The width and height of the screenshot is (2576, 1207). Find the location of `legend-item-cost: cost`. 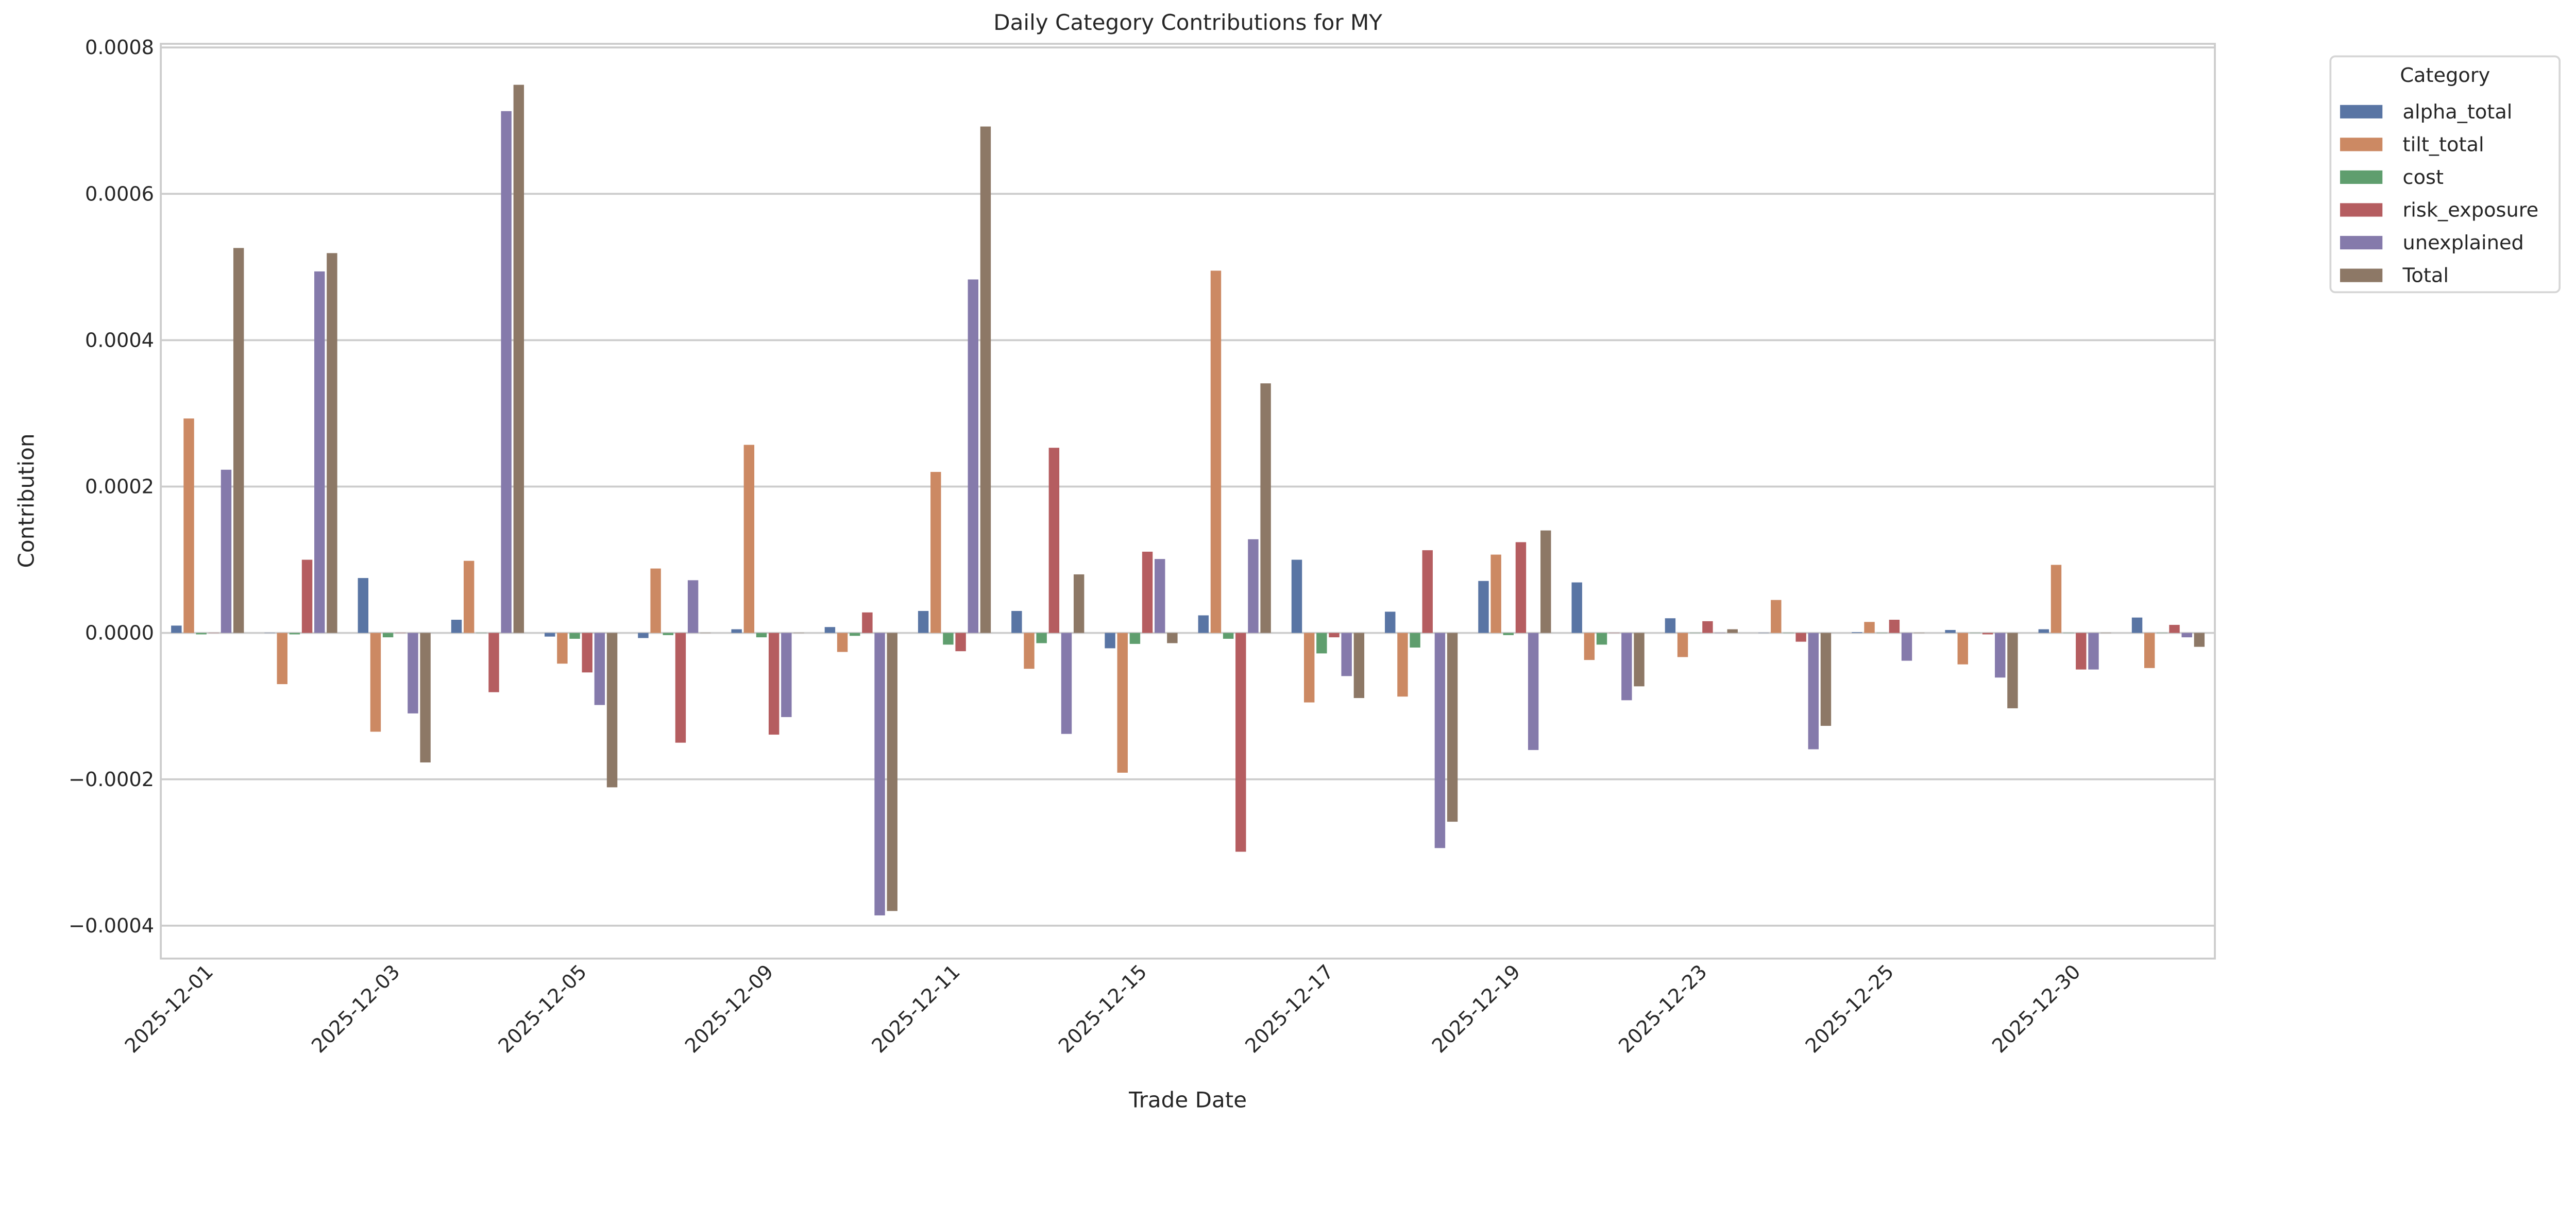

legend-item-cost: cost is located at coordinates (2392, 177).